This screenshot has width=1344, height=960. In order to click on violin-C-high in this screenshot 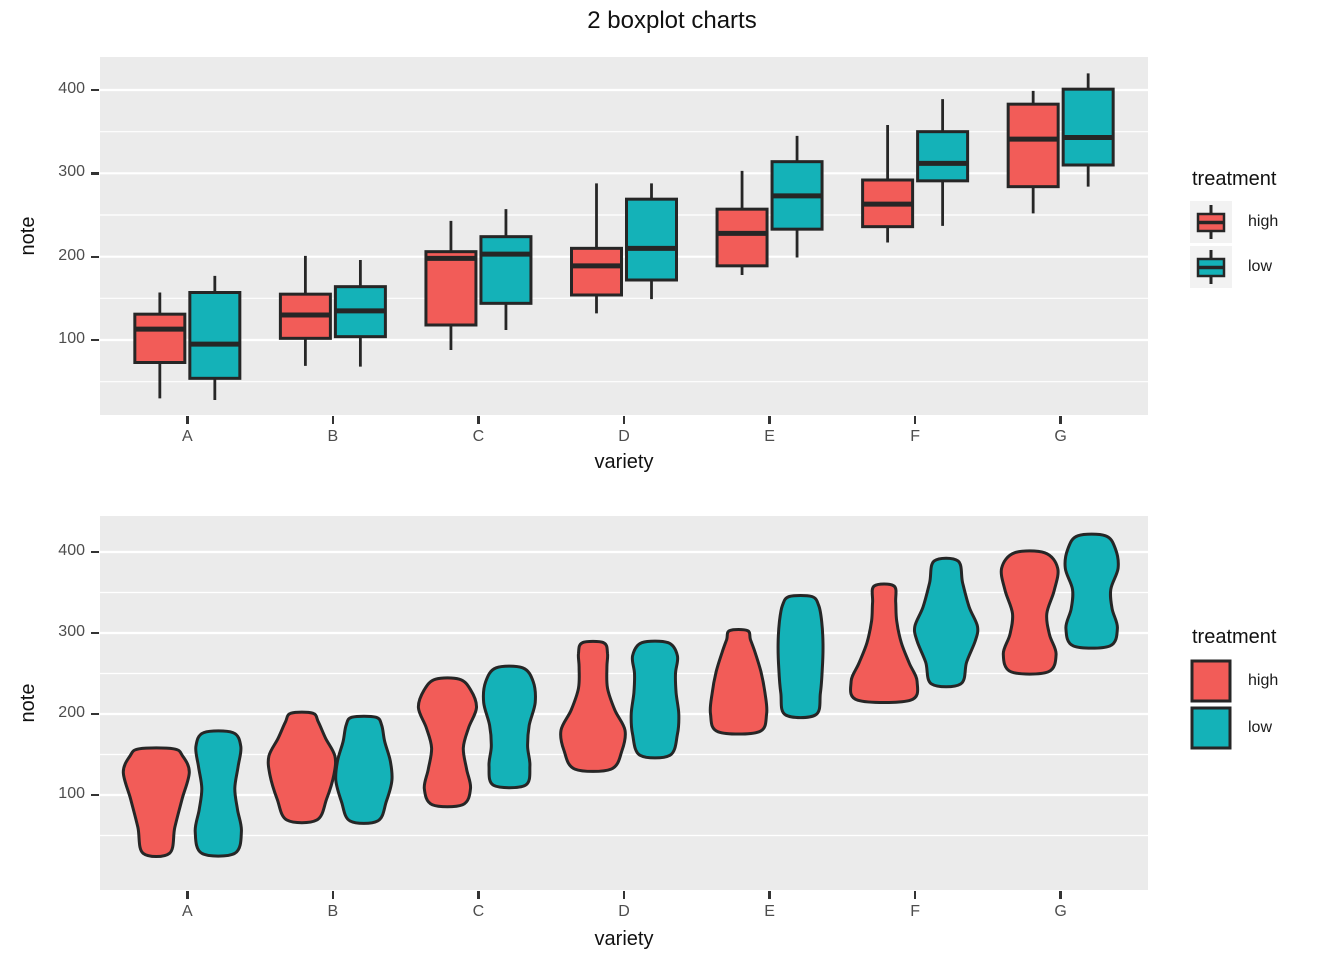, I will do `click(447, 742)`.